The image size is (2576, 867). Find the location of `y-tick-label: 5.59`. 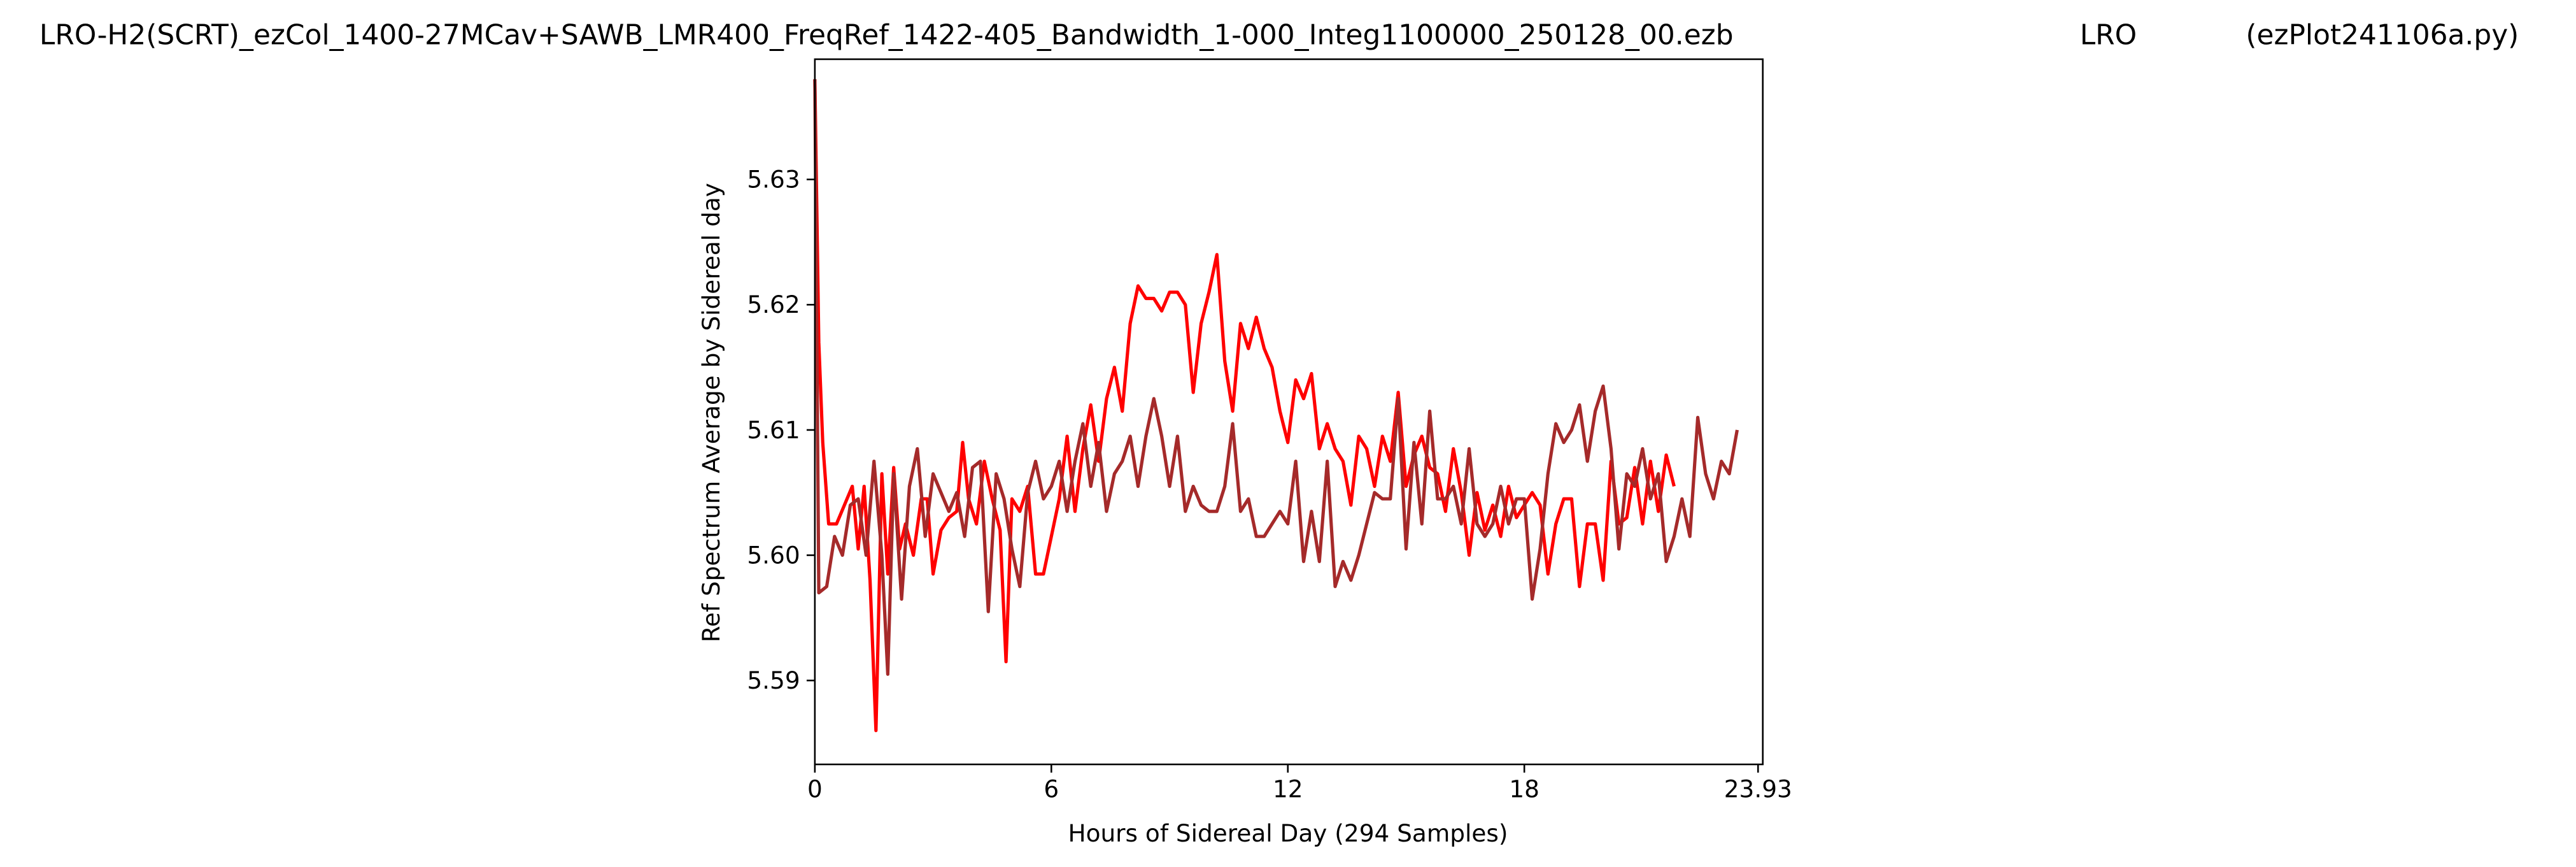

y-tick-label: 5.59 is located at coordinates (773, 680).